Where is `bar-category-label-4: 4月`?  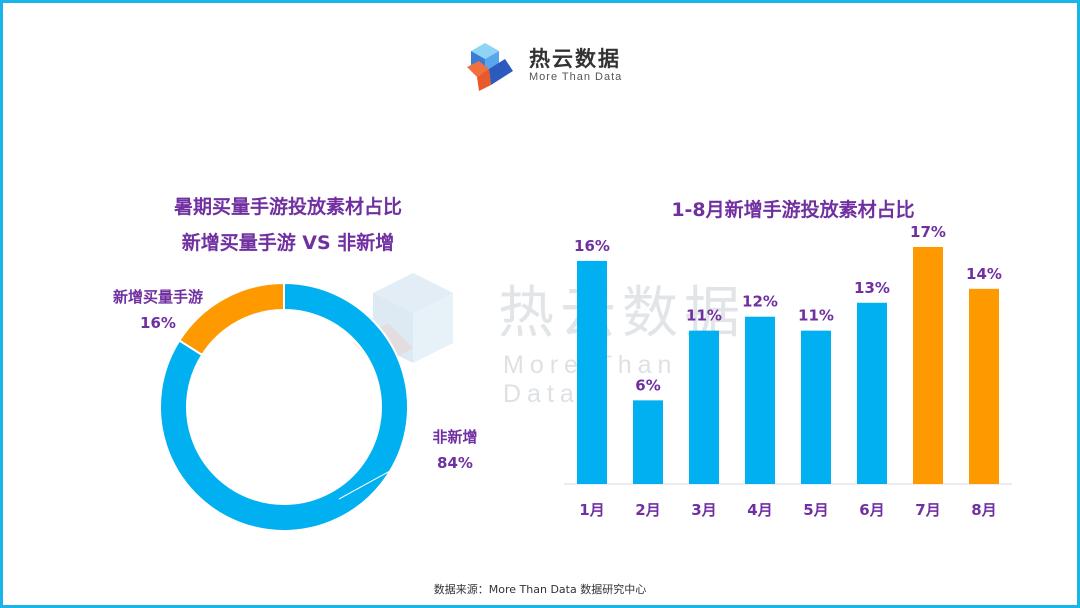
bar-category-label-4: 4月 is located at coordinates (759, 510).